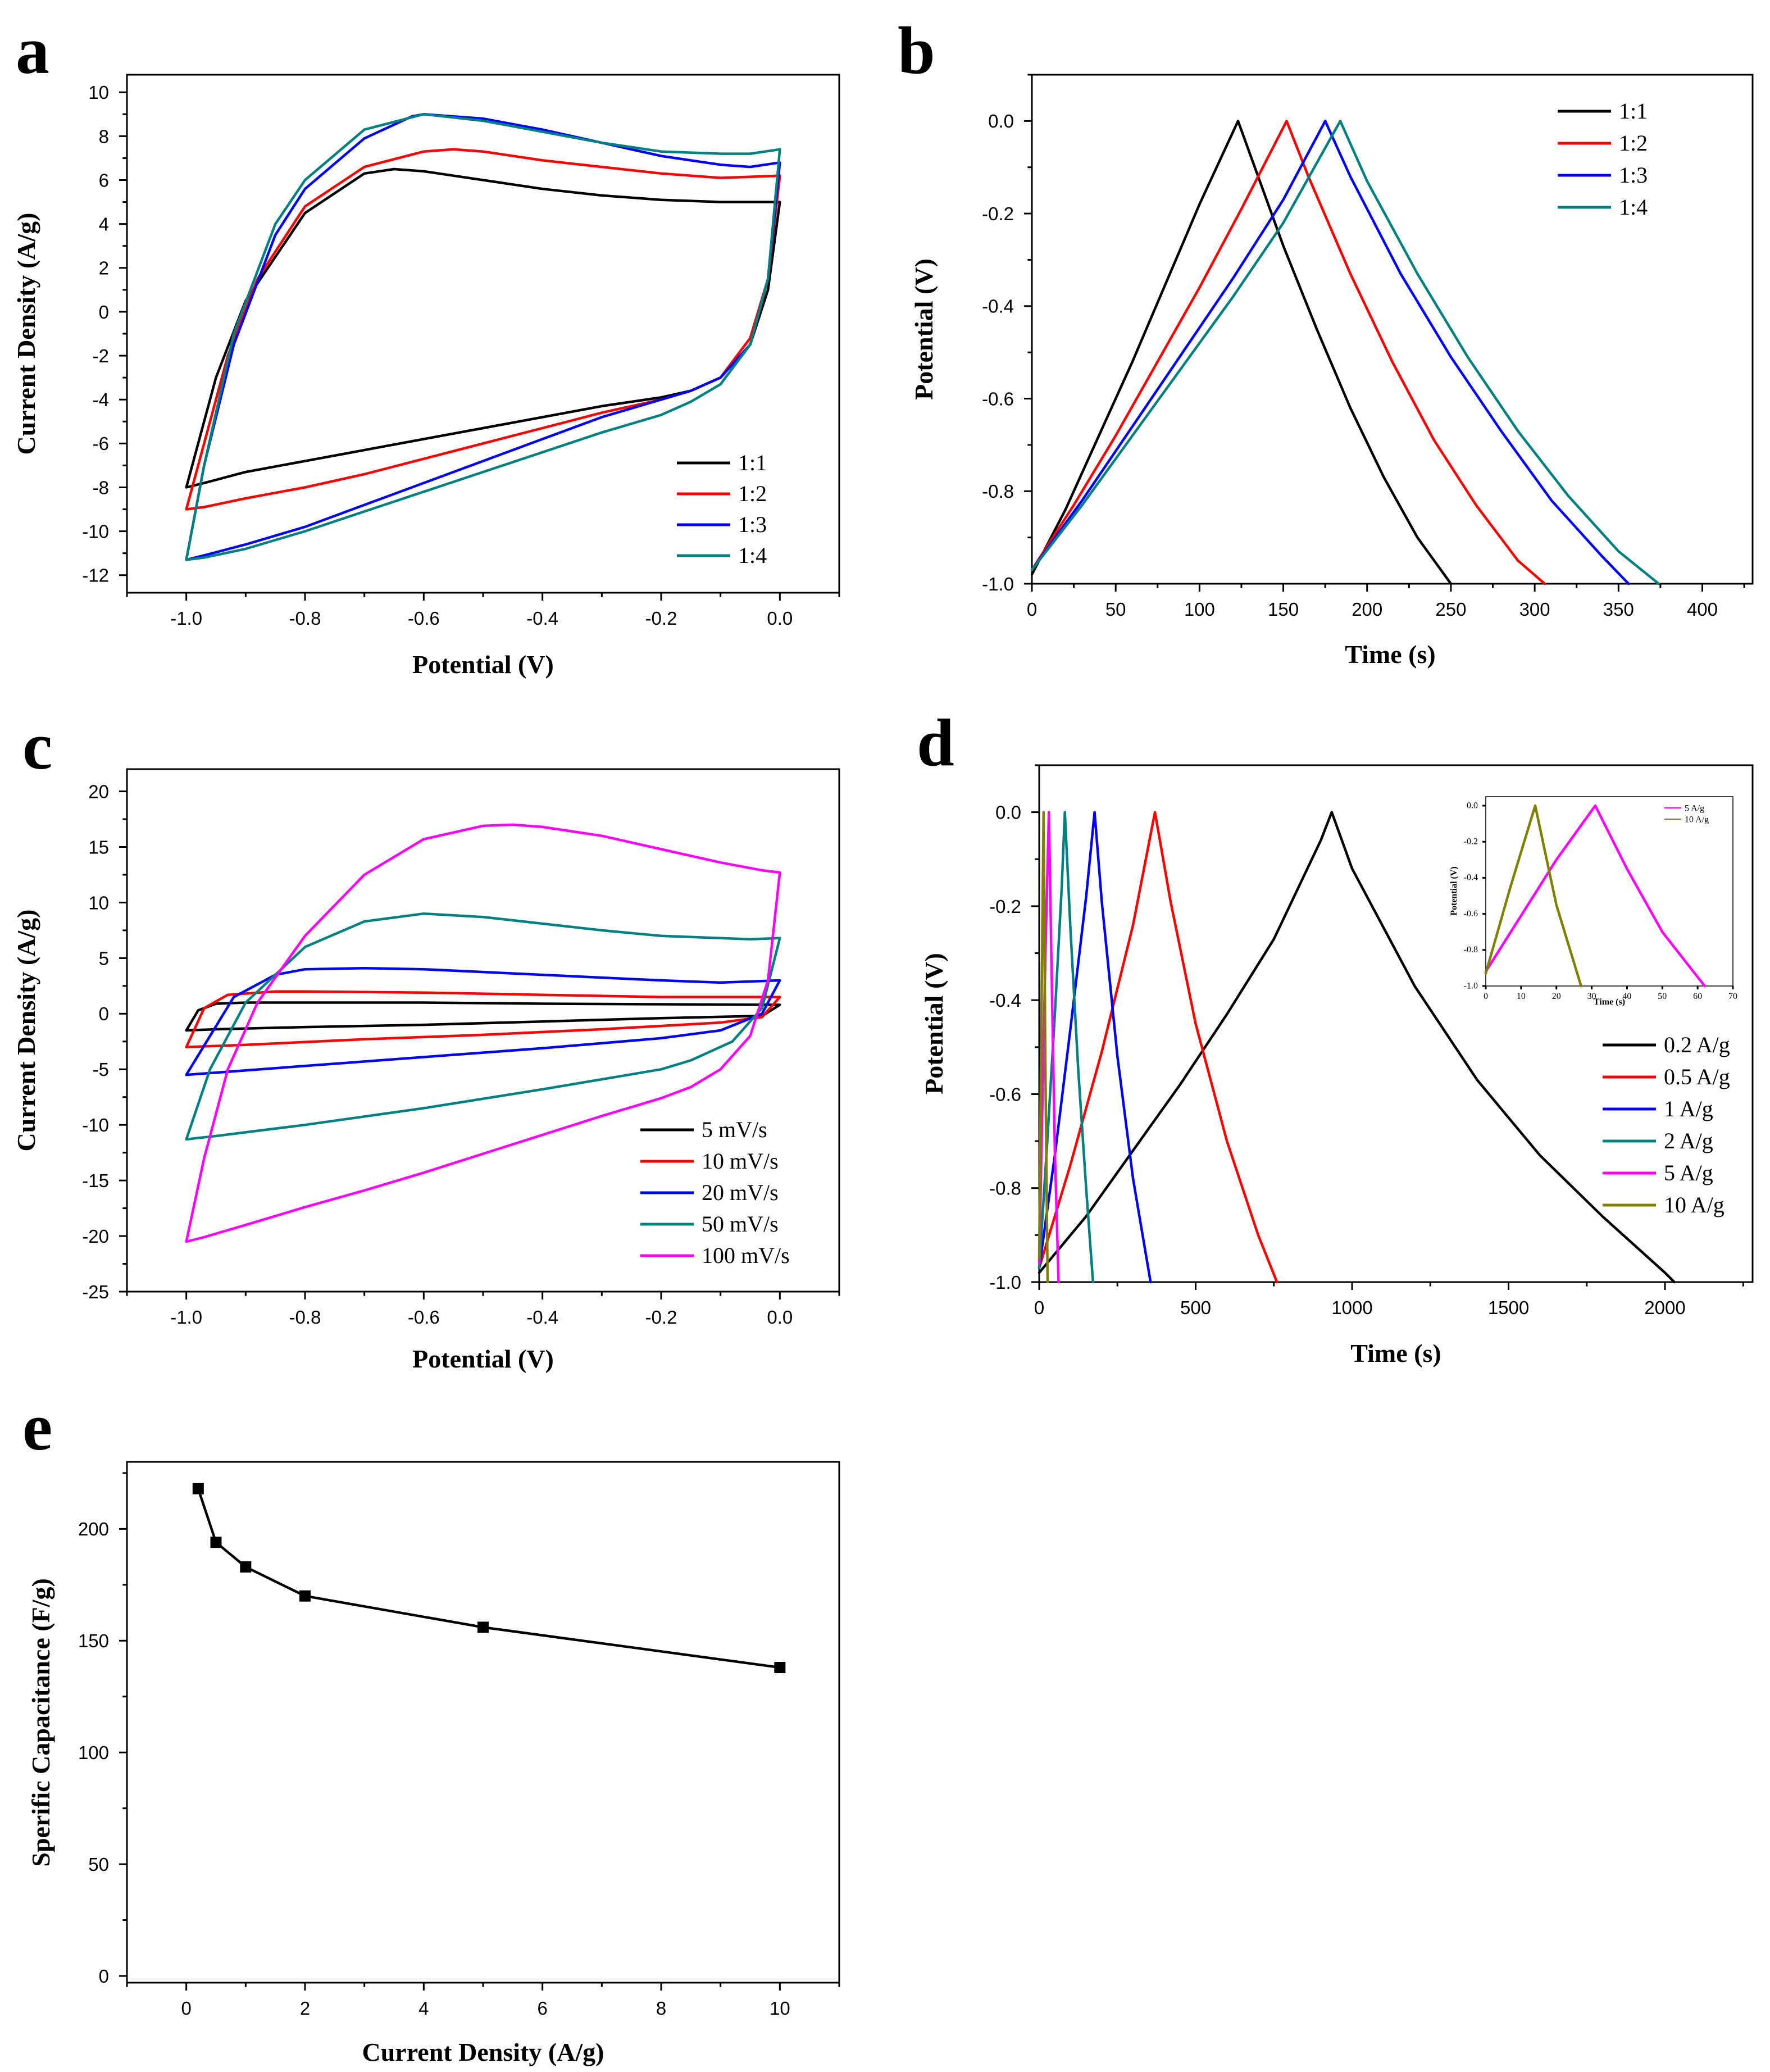 The image size is (1770, 2072). What do you see at coordinates (104, 136) in the screenshot?
I see `a-y-tick-label: 8` at bounding box center [104, 136].